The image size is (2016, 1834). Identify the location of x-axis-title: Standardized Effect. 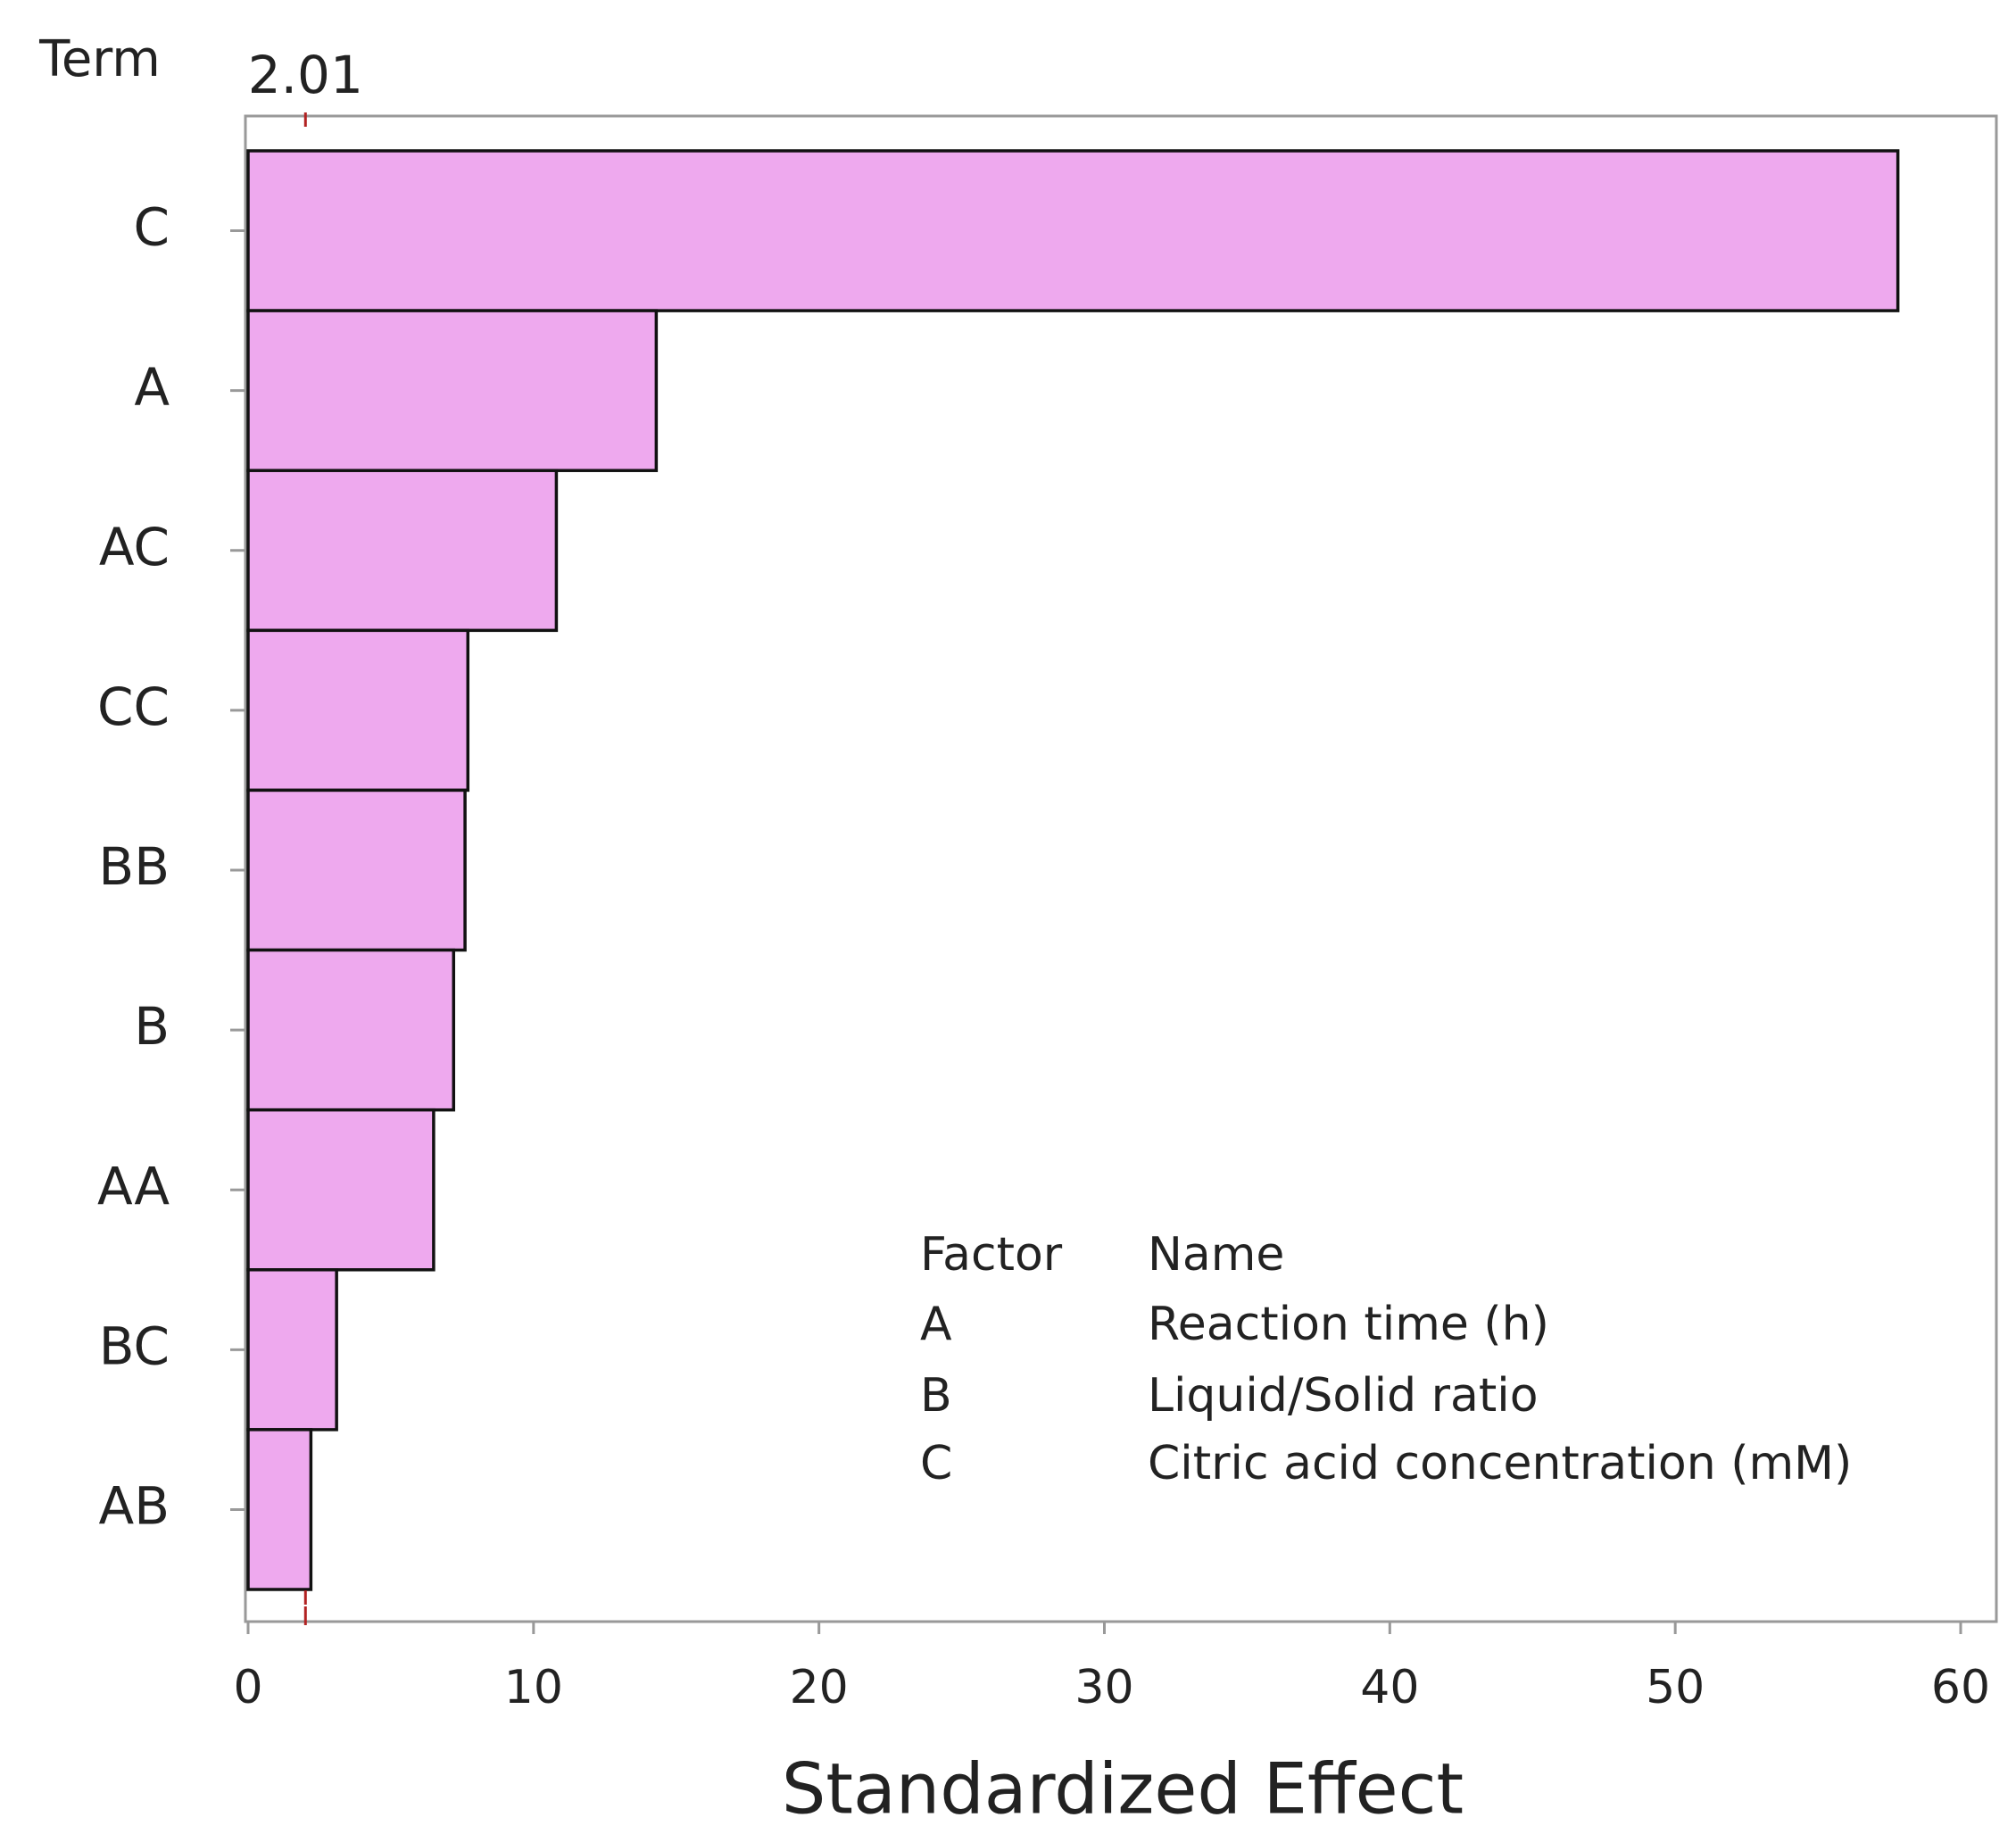
(1123, 1789).